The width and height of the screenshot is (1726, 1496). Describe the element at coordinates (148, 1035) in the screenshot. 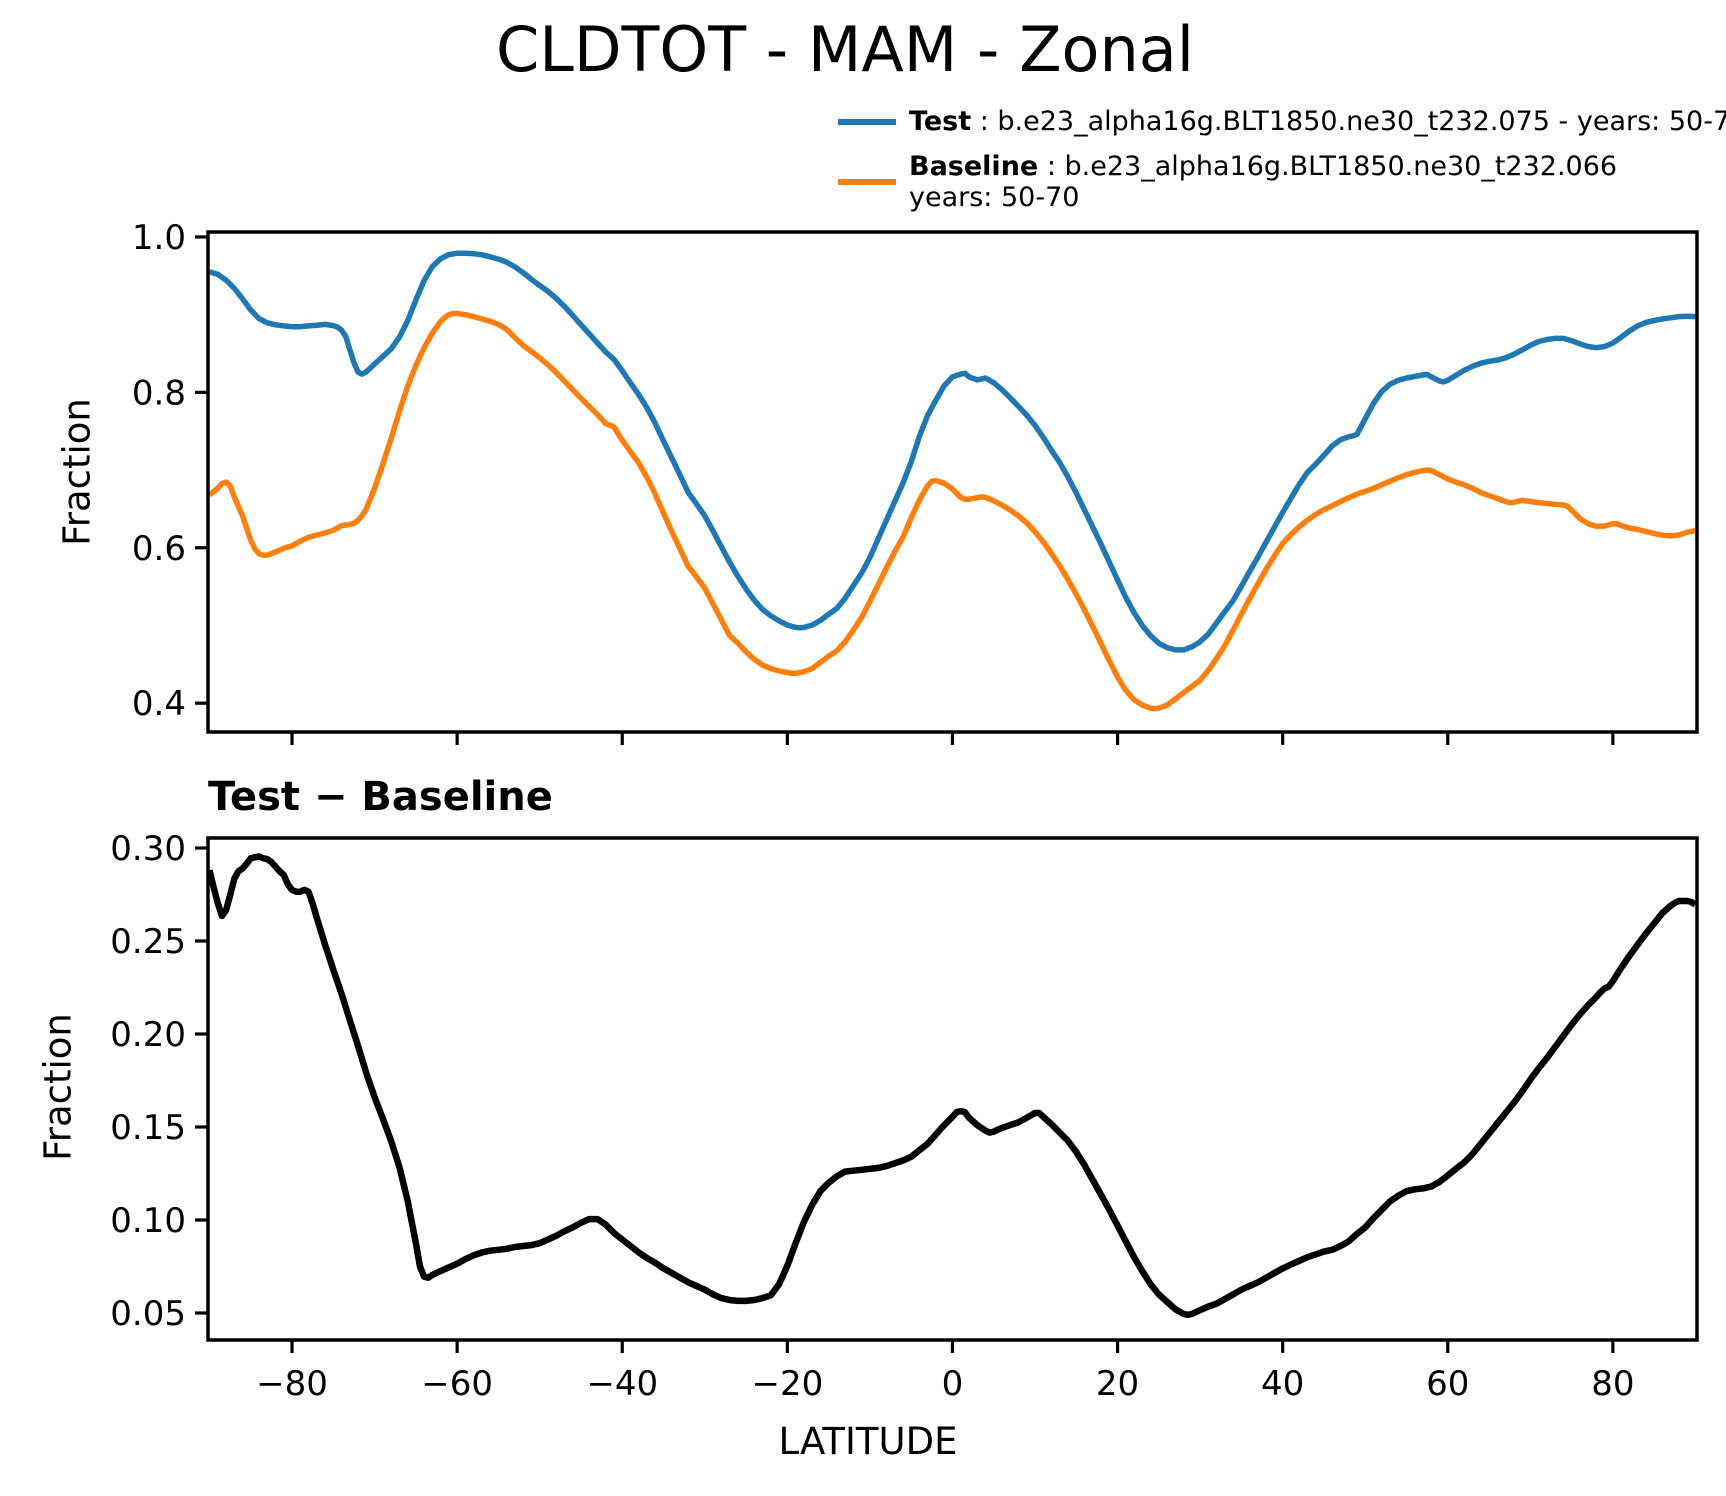

I see `diff-ytick-label: 0.20` at that location.